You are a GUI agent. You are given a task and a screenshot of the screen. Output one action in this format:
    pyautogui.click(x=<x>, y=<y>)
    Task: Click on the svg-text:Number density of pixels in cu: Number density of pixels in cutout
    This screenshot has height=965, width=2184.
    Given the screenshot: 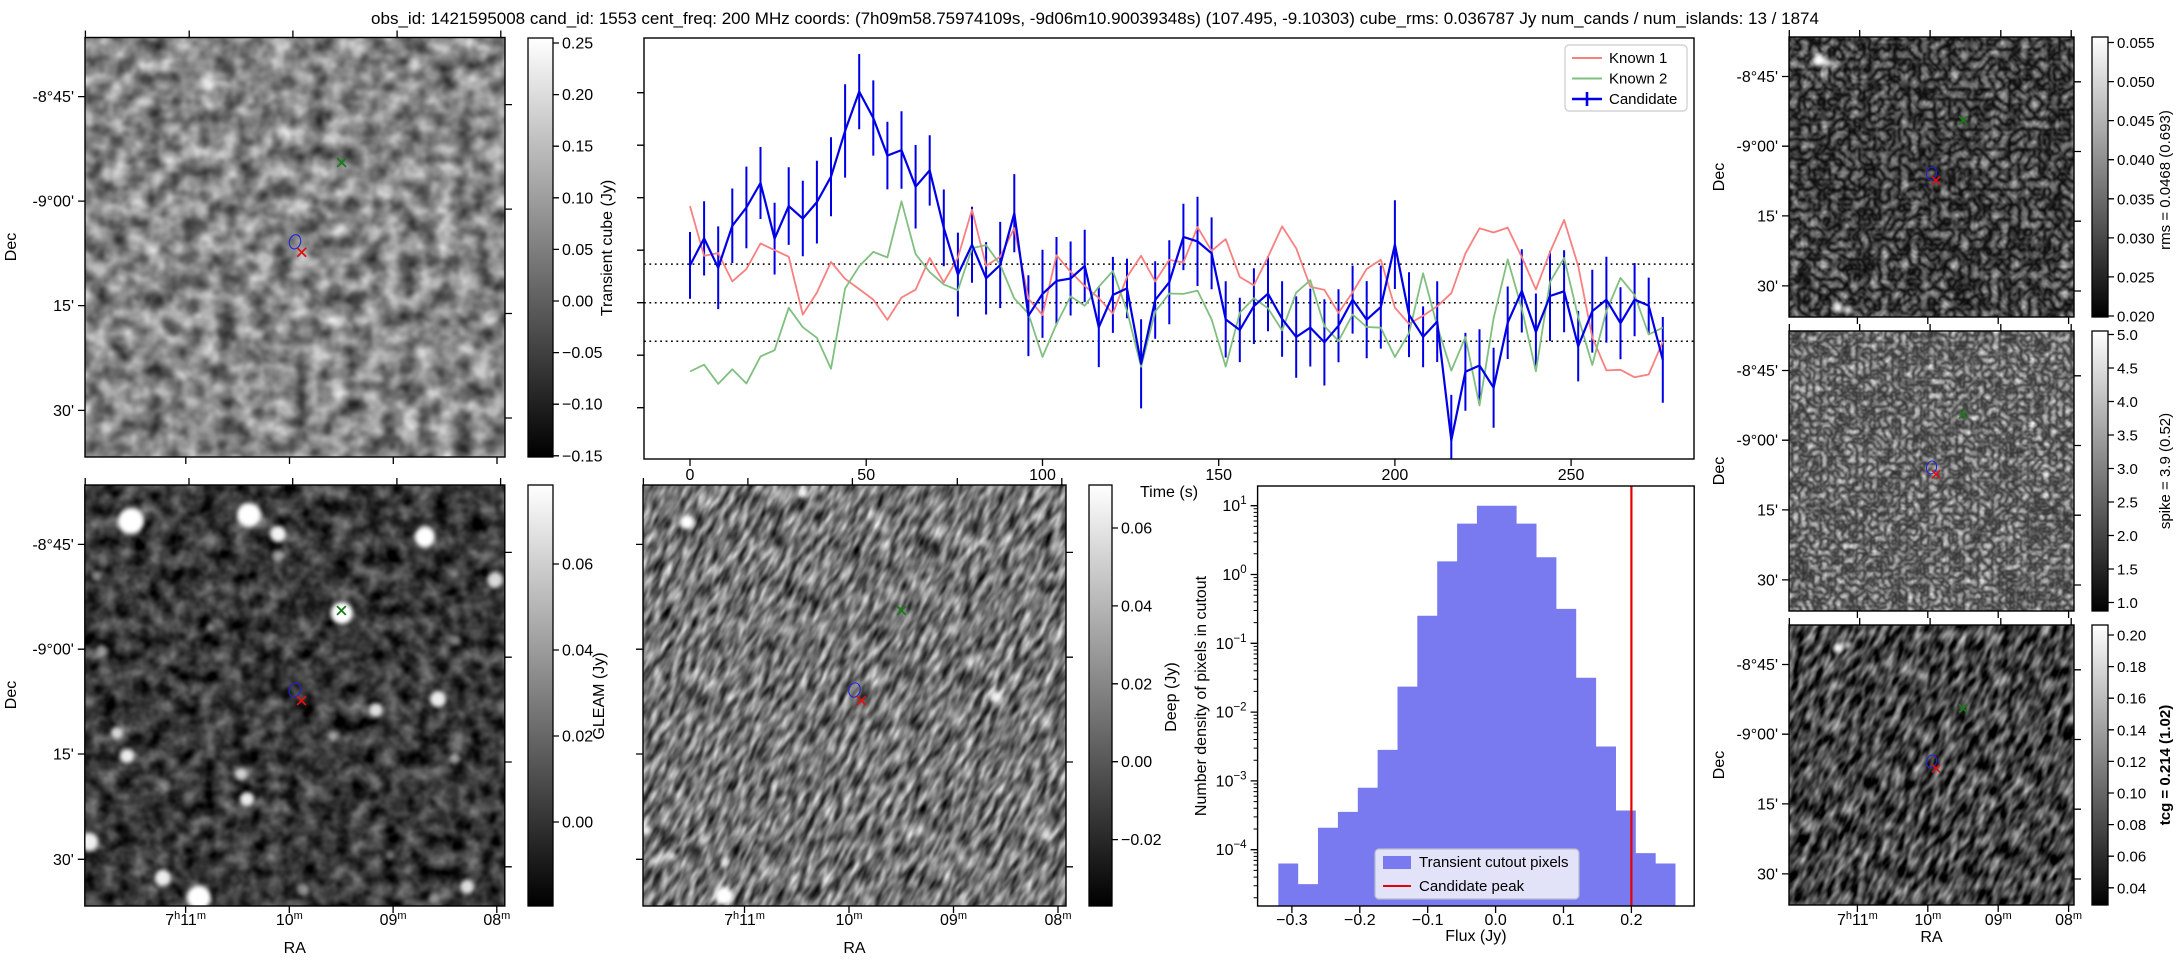 What is the action you would take?
    pyautogui.click(x=1201, y=695)
    